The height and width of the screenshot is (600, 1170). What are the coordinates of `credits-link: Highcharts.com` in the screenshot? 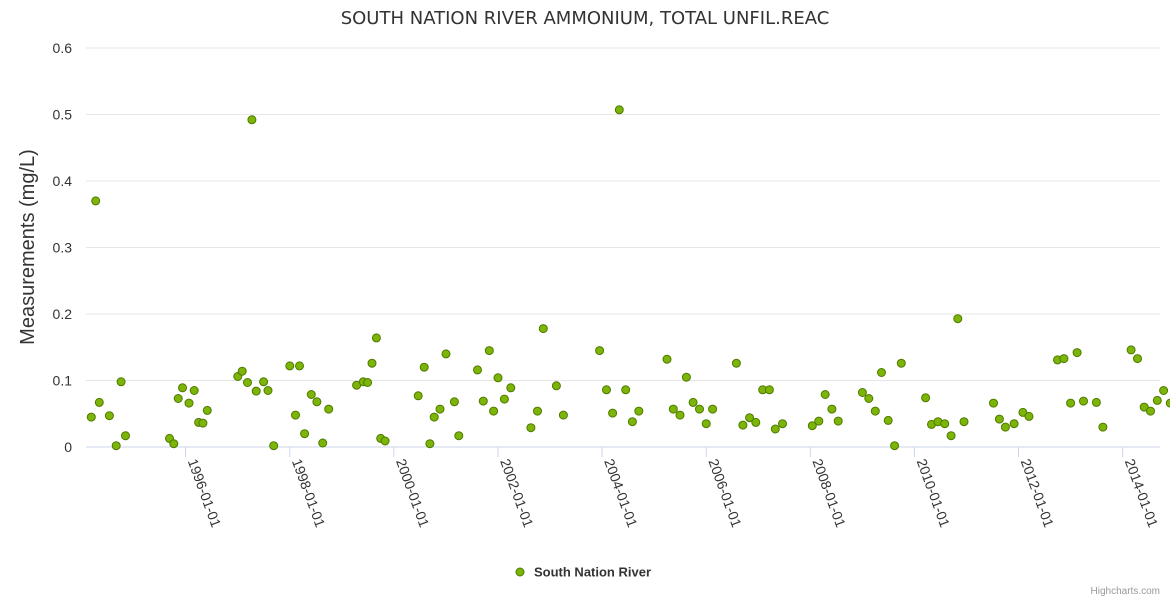 It's located at (1125, 591).